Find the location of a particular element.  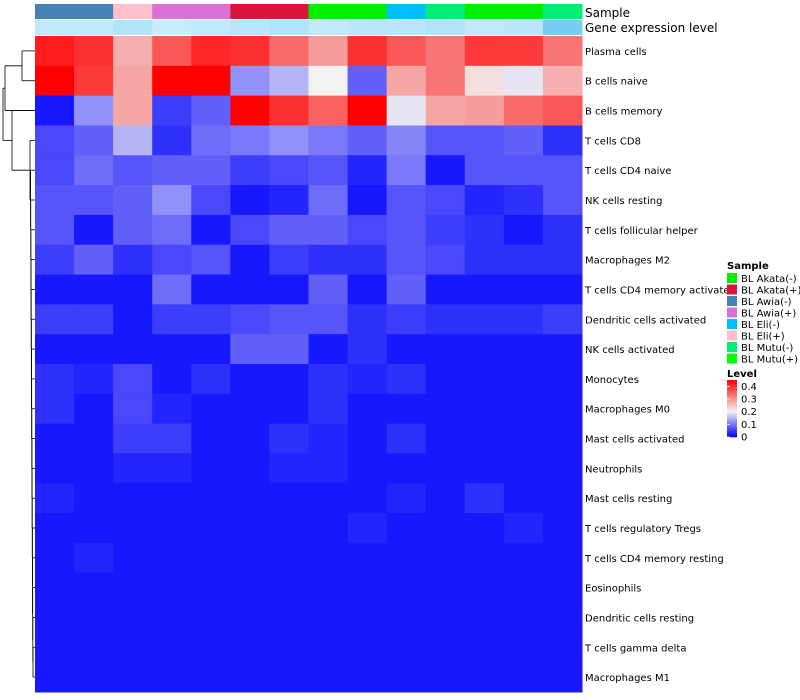

sample-legend-label: BL Awia(-) is located at coordinates (766, 302).